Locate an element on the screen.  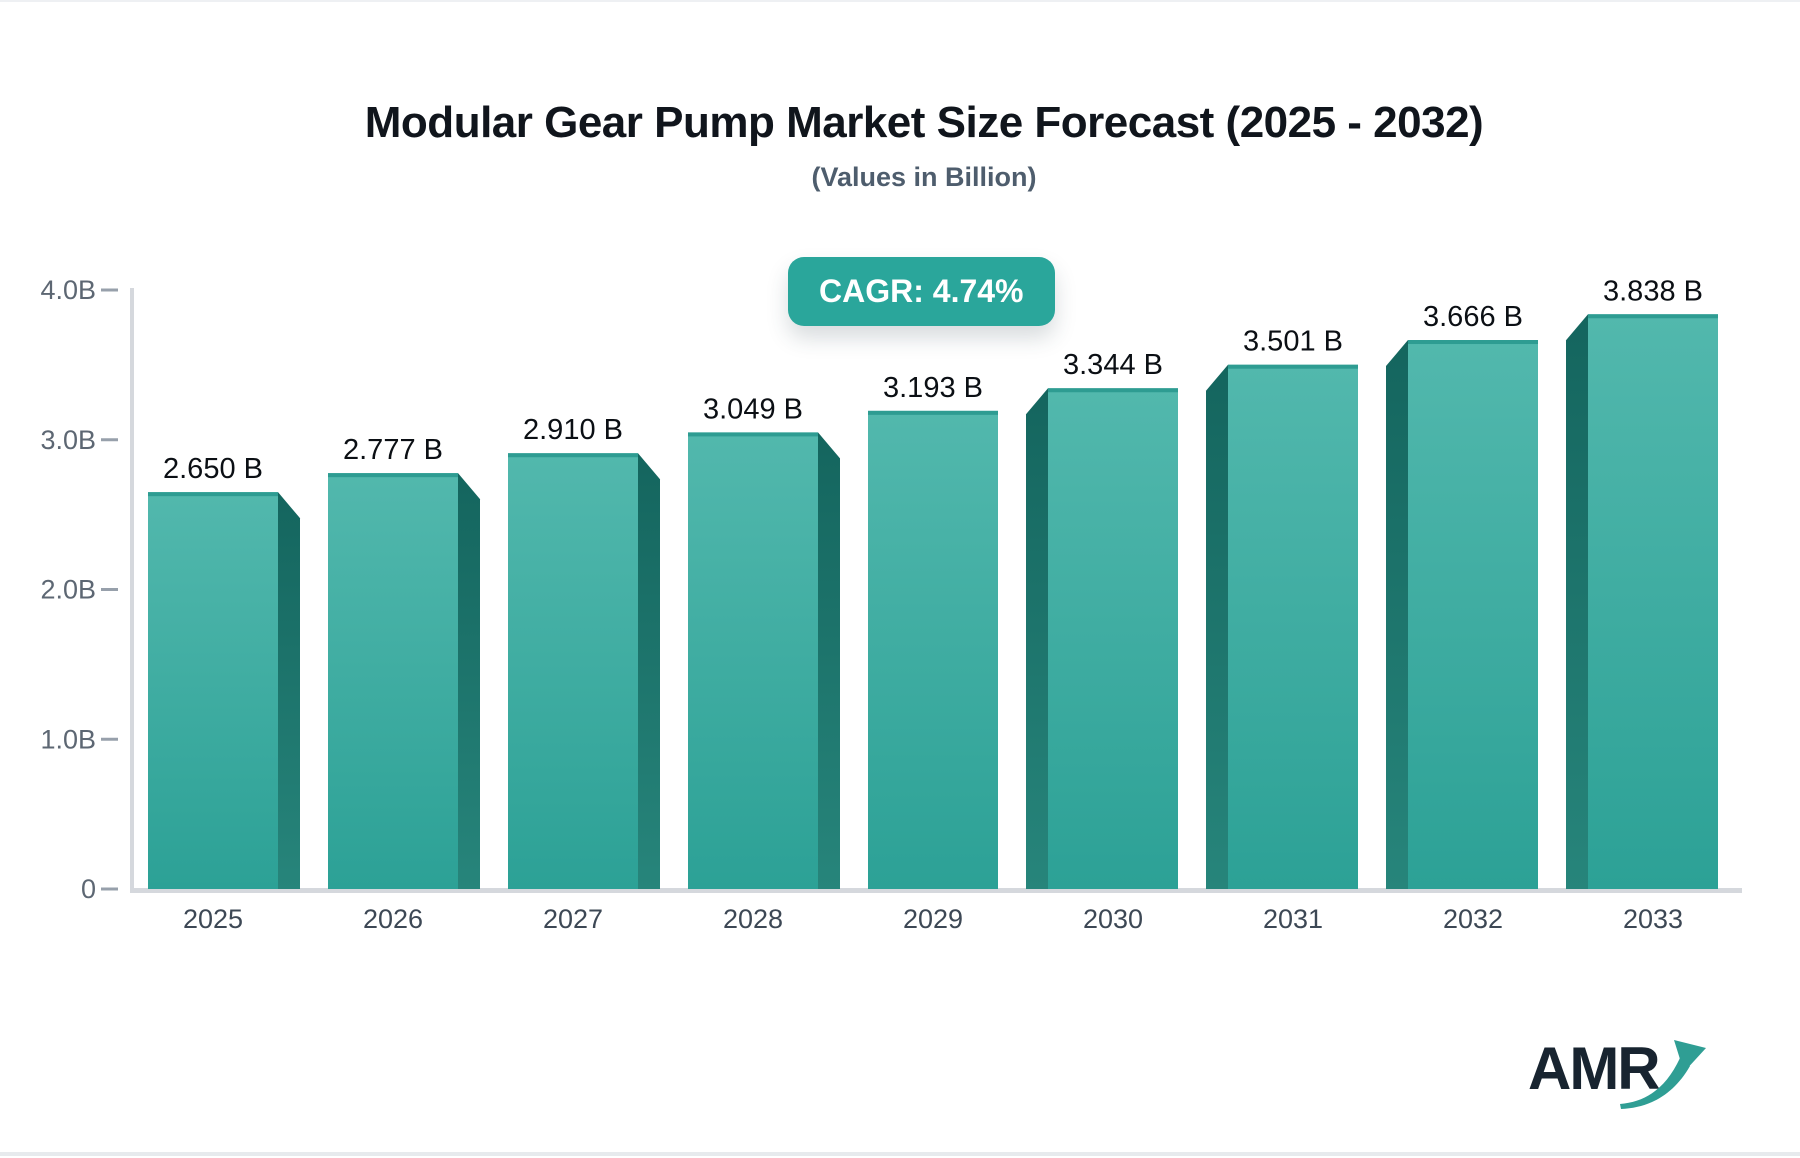
bar-2025 is located at coordinates (224, 690).